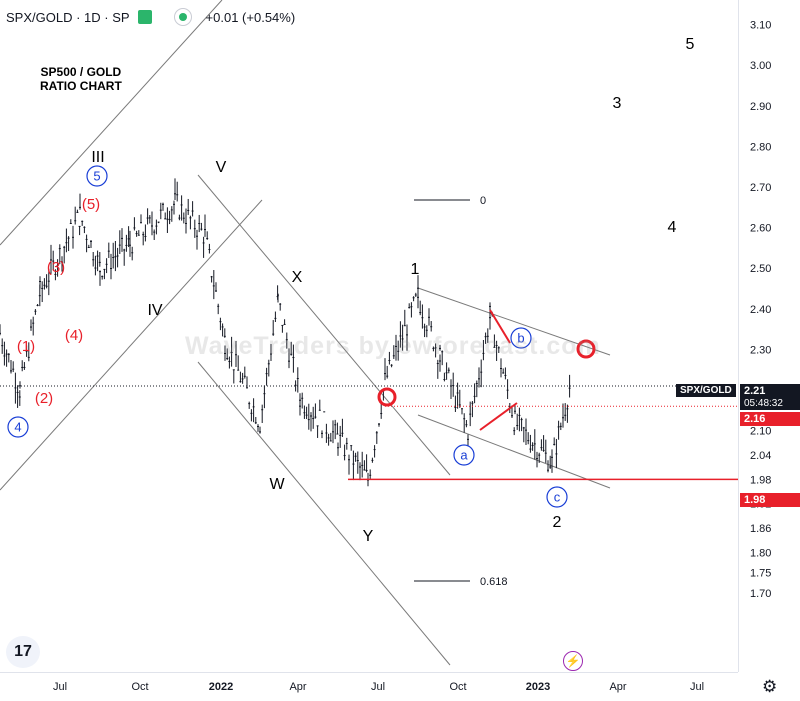  I want to click on watermark: WaveTraders by ewforecast.com, so click(393, 346).